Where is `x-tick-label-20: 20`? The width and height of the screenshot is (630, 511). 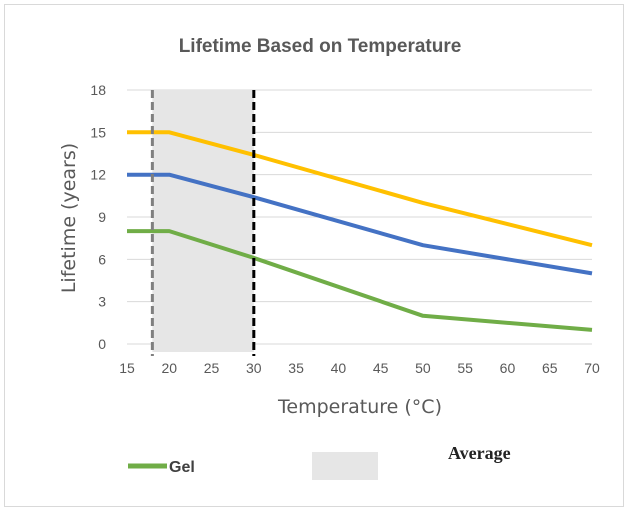 x-tick-label-20: 20 is located at coordinates (169, 368).